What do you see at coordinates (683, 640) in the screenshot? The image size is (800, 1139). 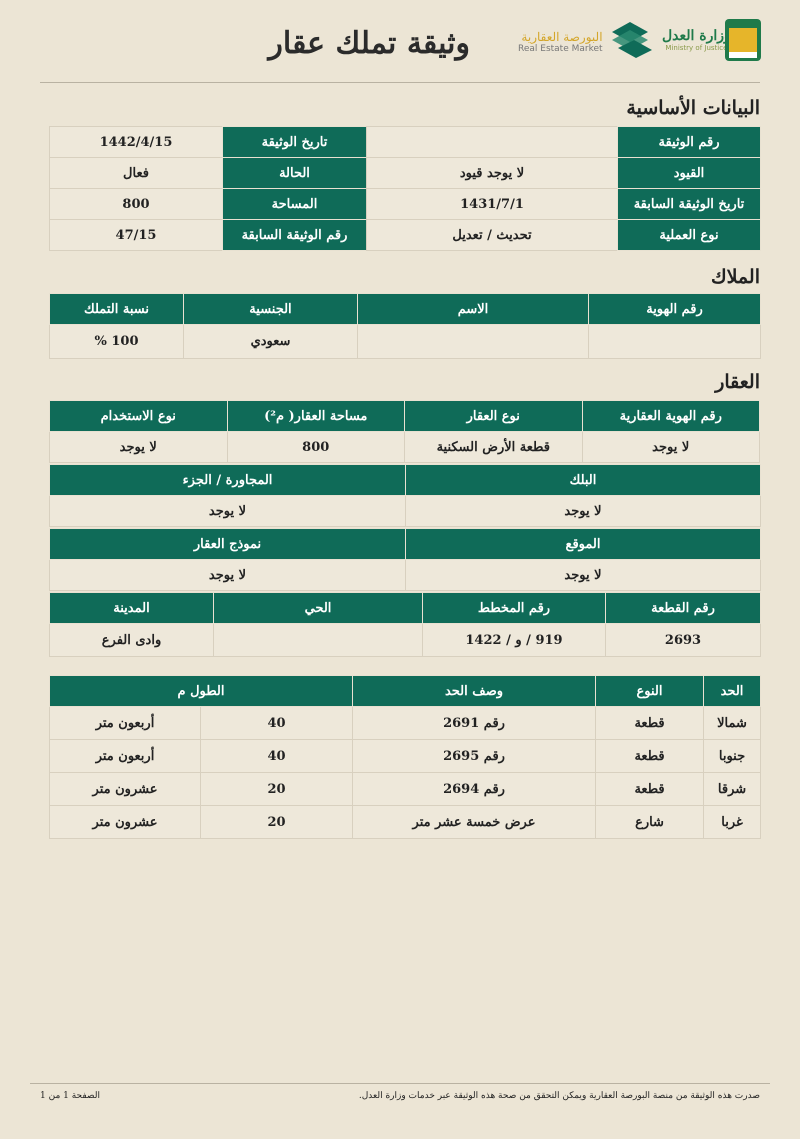 I see `cell: 2693` at bounding box center [683, 640].